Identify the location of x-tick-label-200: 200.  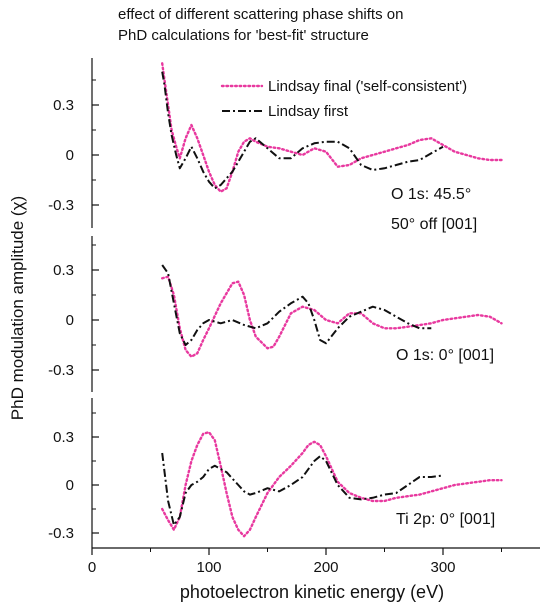
(325, 567).